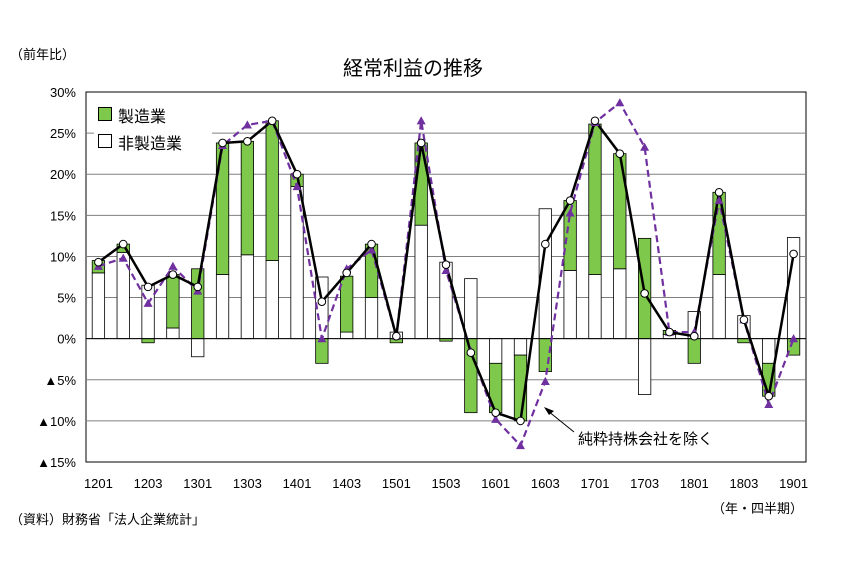  I want to click on y-tick-label: 30%, so click(63, 92).